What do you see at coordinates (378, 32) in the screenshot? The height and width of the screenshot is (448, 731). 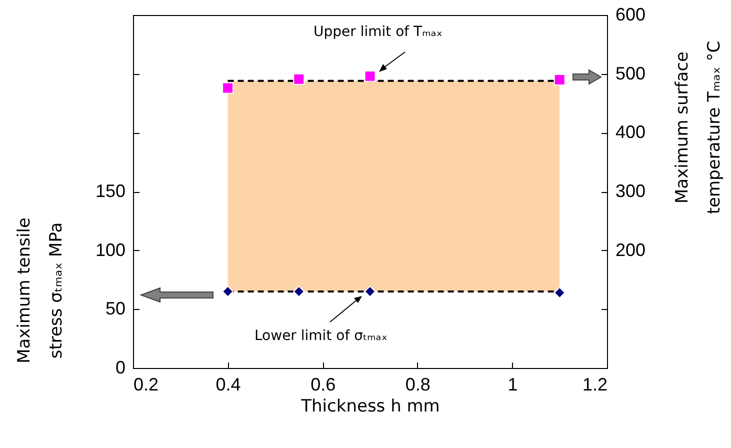 I see `annotation: Upper limit of Tₘₐₓ` at bounding box center [378, 32].